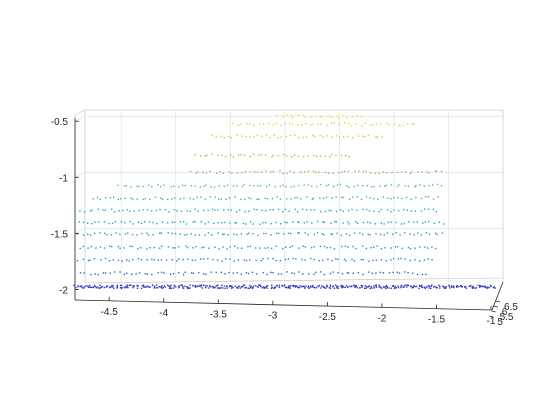  I want to click on x-tick-label: -2.5, so click(328, 317).